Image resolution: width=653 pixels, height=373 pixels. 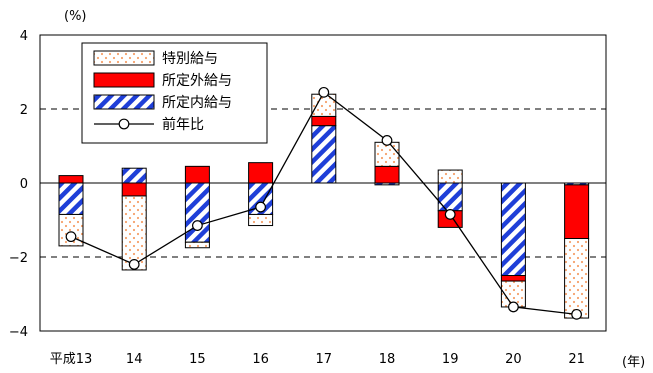 I want to click on x-tick-label: 15, so click(x=197, y=359).